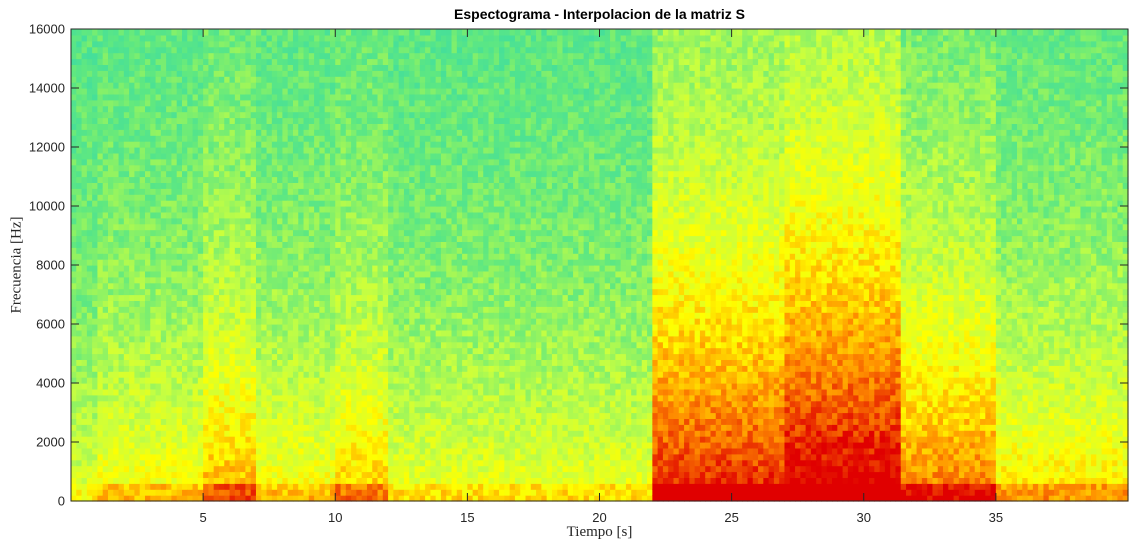 Image resolution: width=1146 pixels, height=545 pixels. I want to click on x-tick-label: 15, so click(467, 517).